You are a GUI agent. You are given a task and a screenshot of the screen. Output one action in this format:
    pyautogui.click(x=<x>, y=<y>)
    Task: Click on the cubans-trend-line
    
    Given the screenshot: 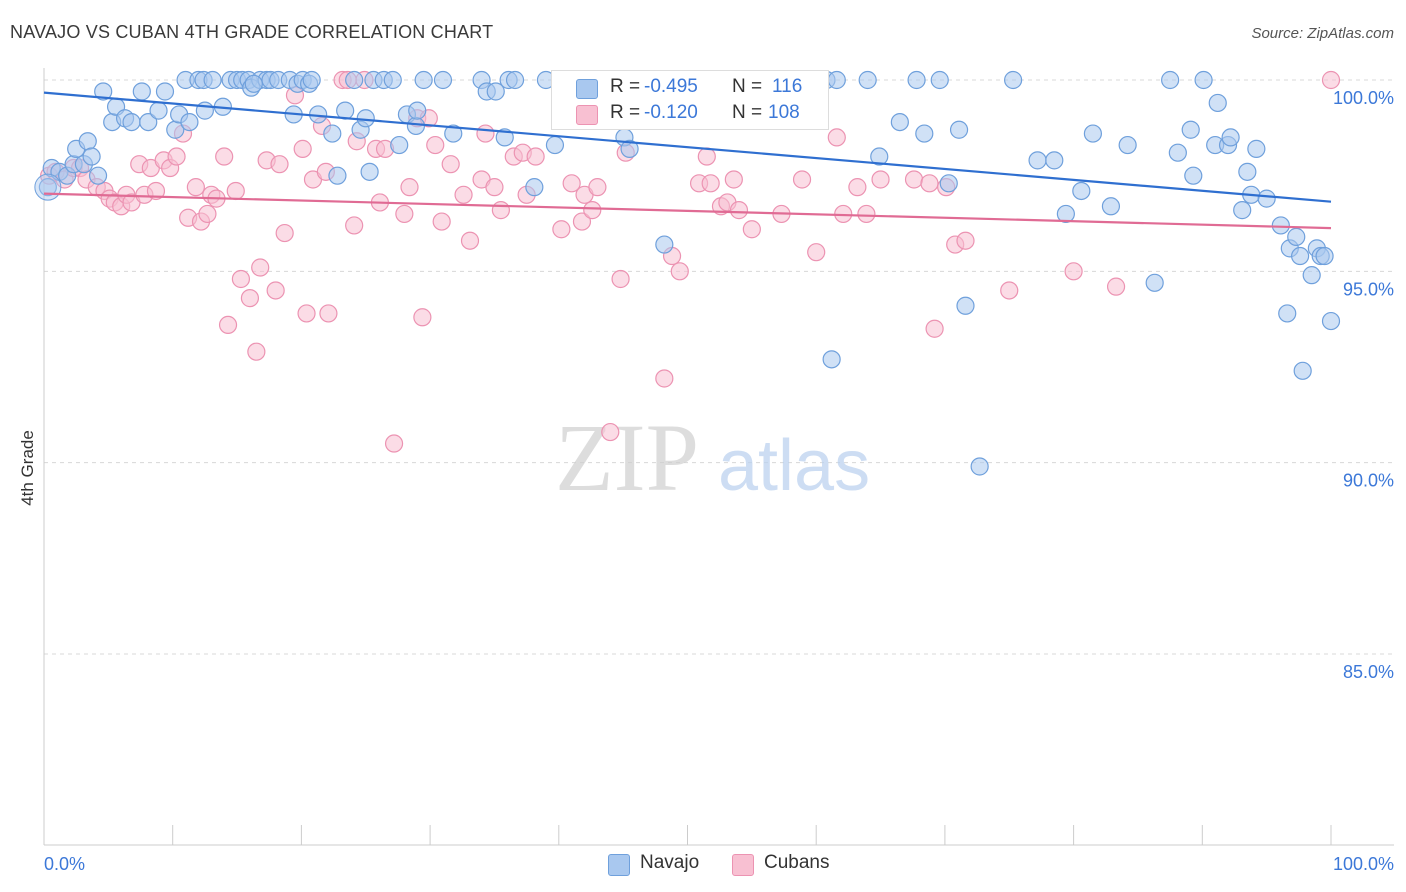 What is the action you would take?
    pyautogui.click(x=687, y=211)
    